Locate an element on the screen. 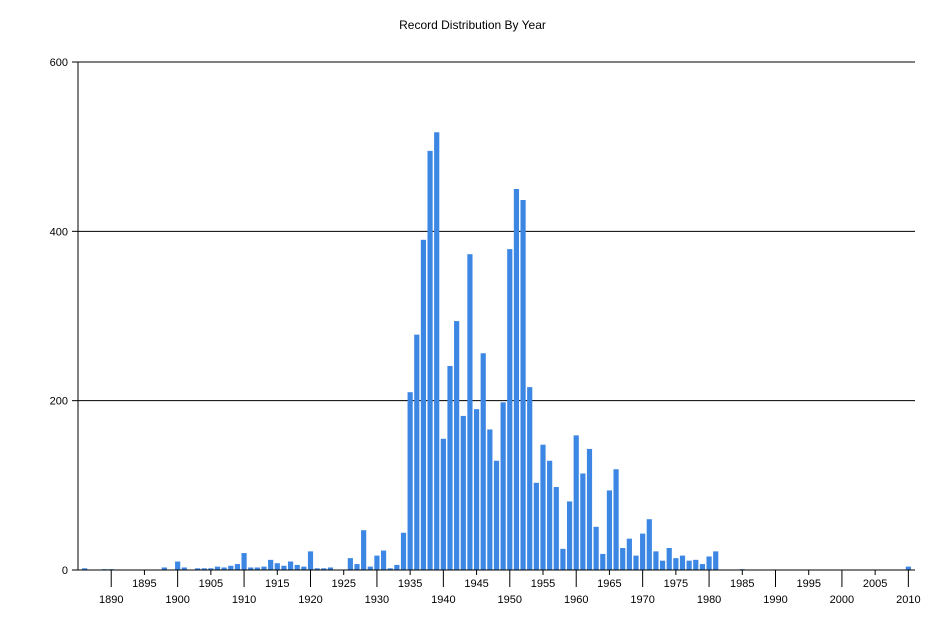 Image resolution: width=945 pixels, height=630 pixels. chart-title: Record Distribution By Year is located at coordinates (472, 25).